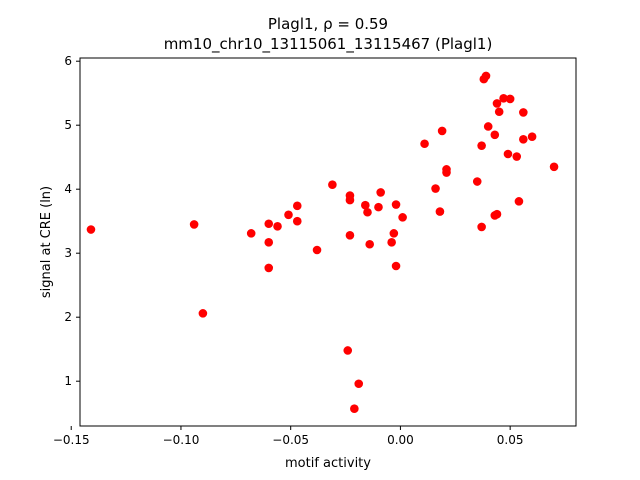 The width and height of the screenshot is (640, 480). What do you see at coordinates (68, 253) in the screenshot?
I see `y-tick-label: 3` at bounding box center [68, 253].